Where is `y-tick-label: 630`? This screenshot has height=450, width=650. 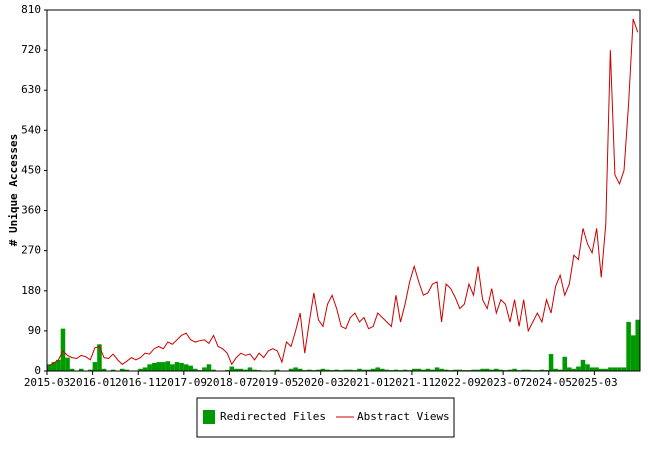 y-tick-label: 630 is located at coordinates (31, 89).